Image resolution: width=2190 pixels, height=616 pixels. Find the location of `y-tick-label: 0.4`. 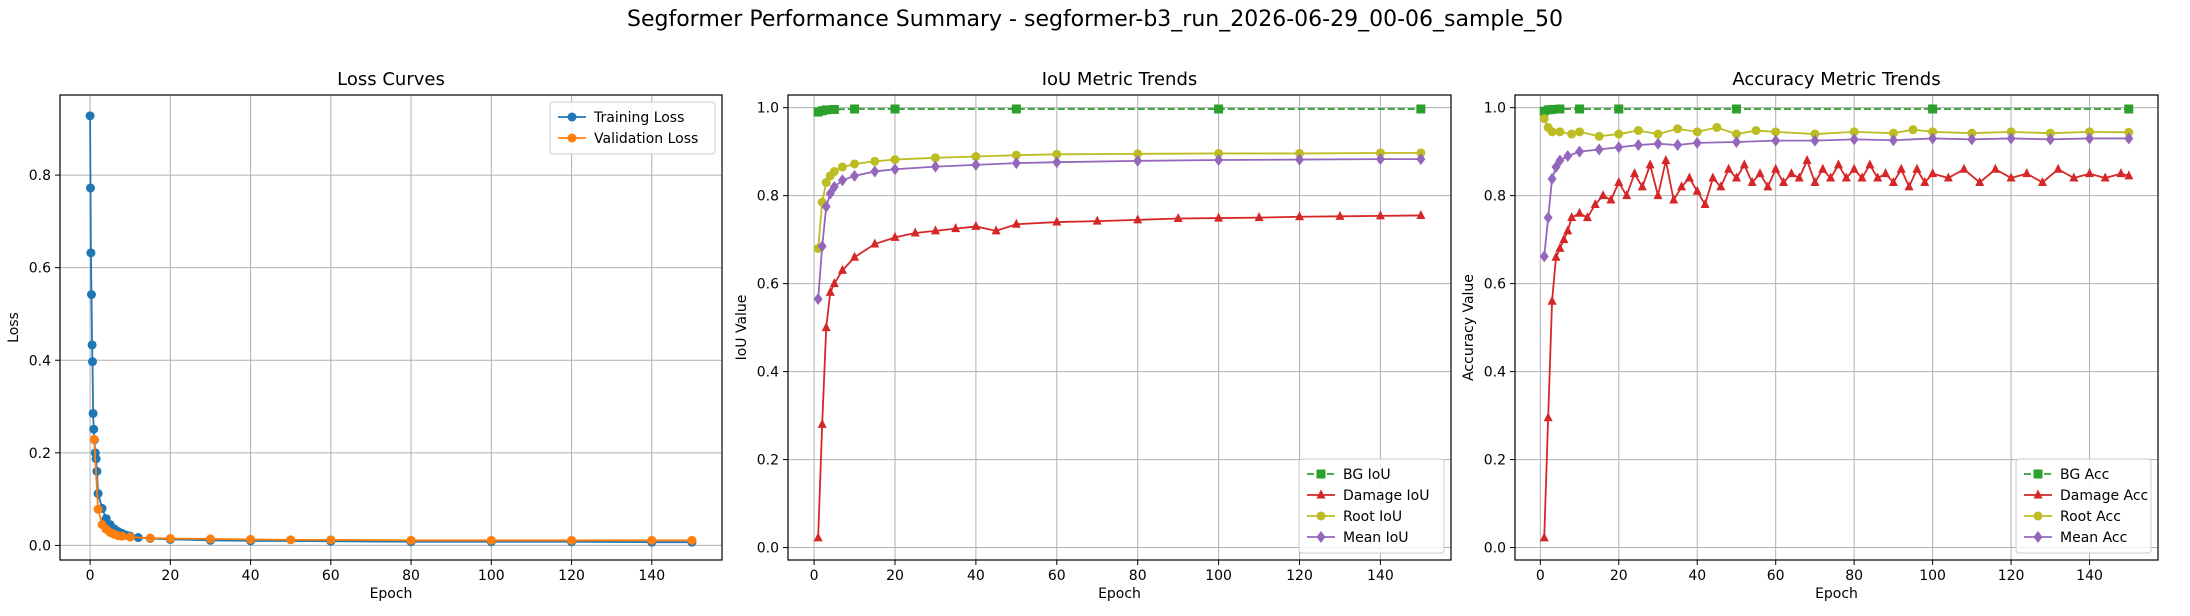

y-tick-label: 0.4 is located at coordinates (40, 361).